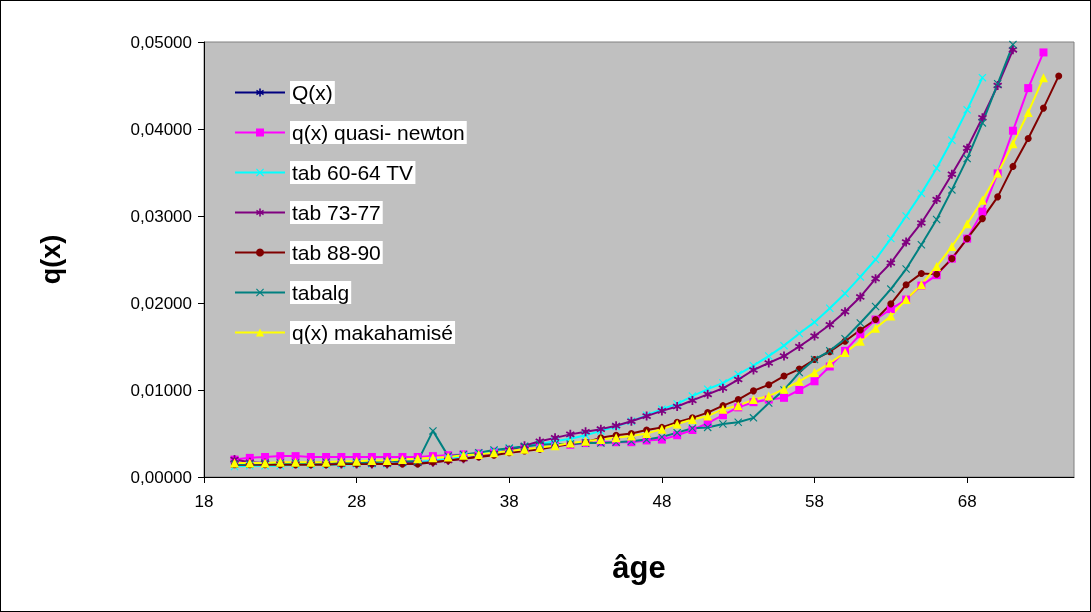  Describe the element at coordinates (161, 129) in the screenshot. I see `y-tick-label: 0,04000` at that location.